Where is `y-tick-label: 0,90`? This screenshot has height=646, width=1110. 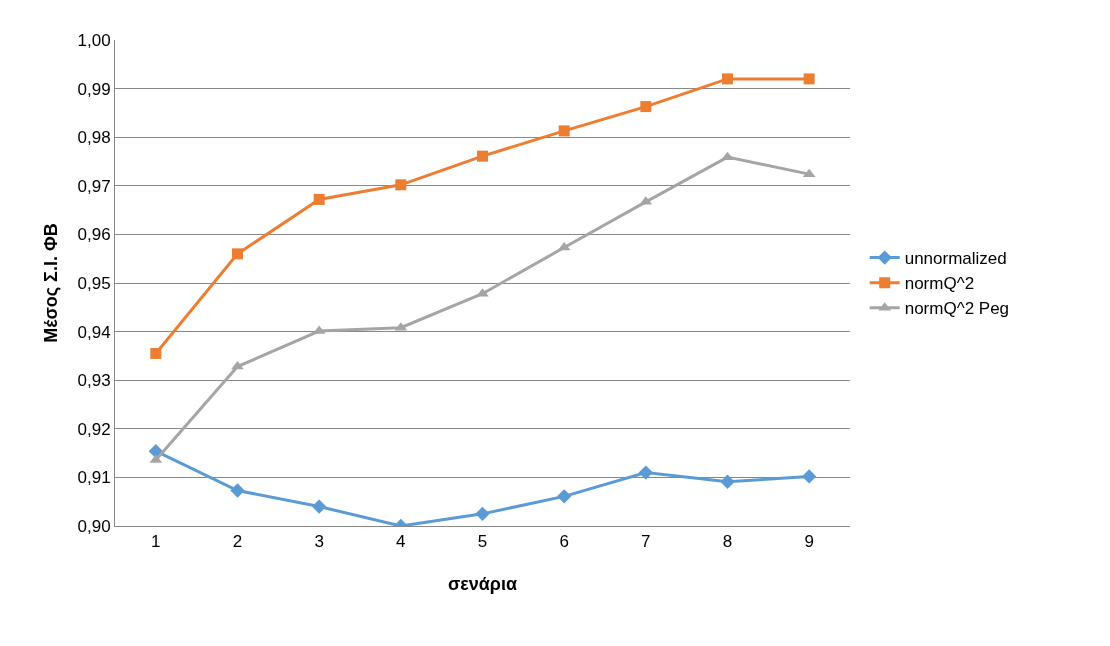
y-tick-label: 0,90 is located at coordinates (94, 526).